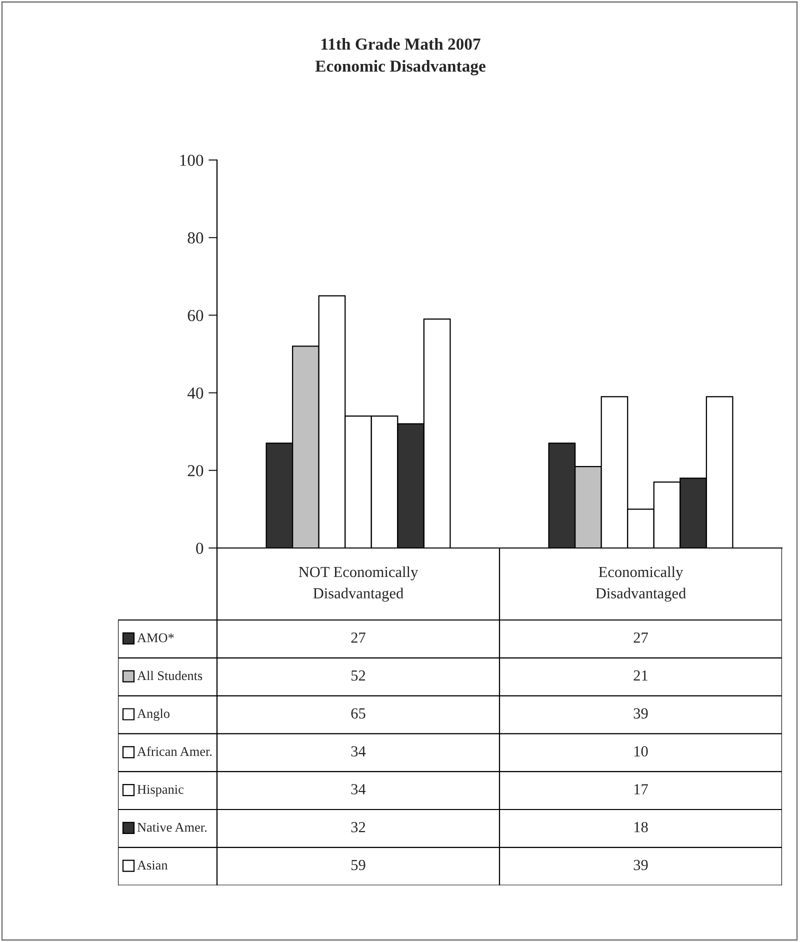 The image size is (801, 942). Describe the element at coordinates (641, 584) in the screenshot. I see `x-tick-label: Economically Disadvantaged` at that location.